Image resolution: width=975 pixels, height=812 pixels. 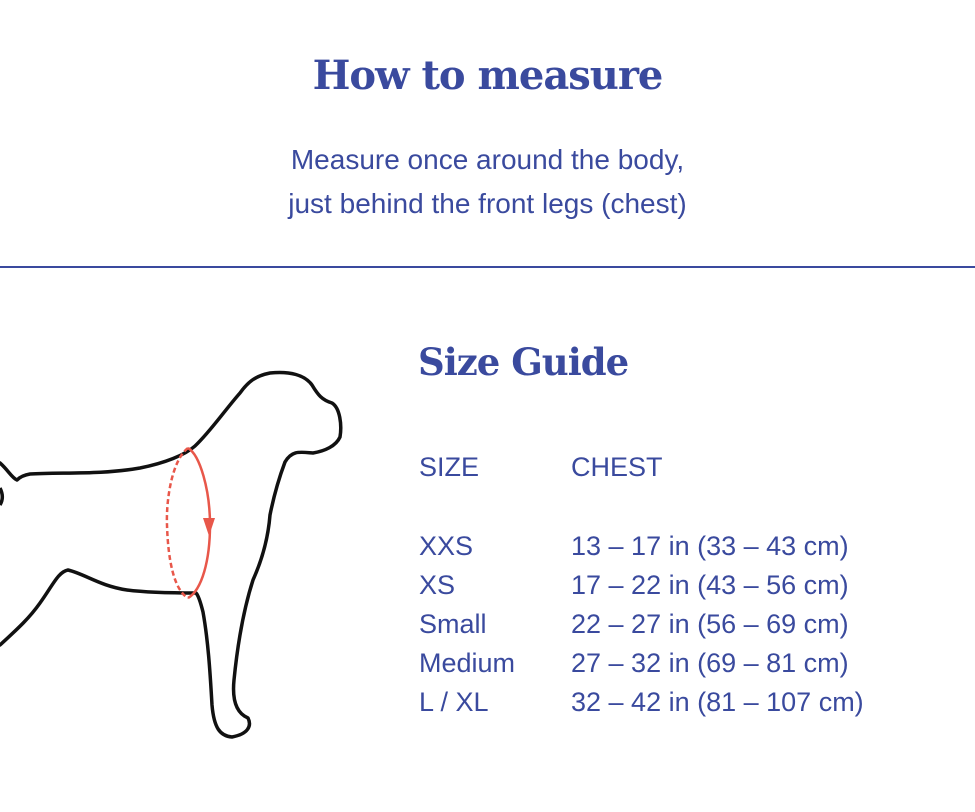 What do you see at coordinates (710, 663) in the screenshot?
I see `chest-cell: 27 – 32 in (69 – 81 cm)` at bounding box center [710, 663].